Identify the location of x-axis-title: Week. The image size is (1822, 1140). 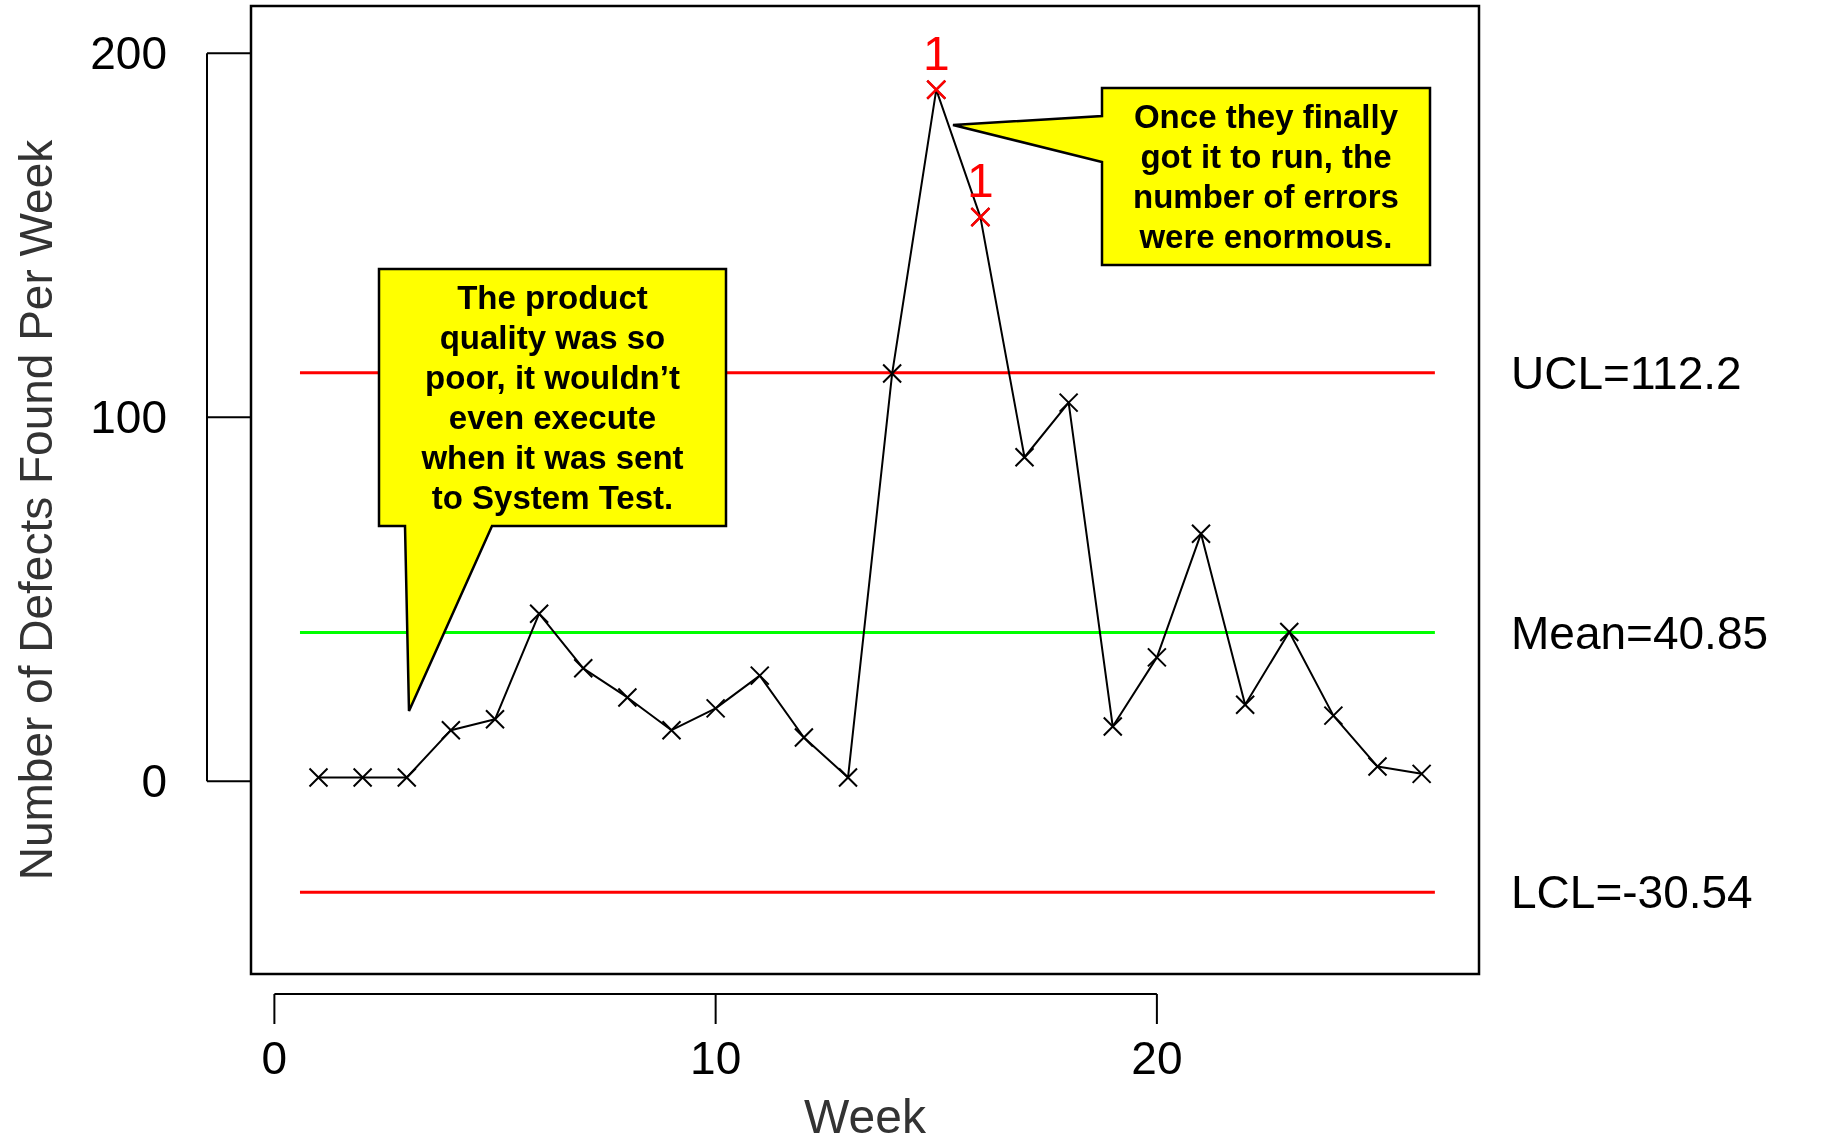
(865, 1115).